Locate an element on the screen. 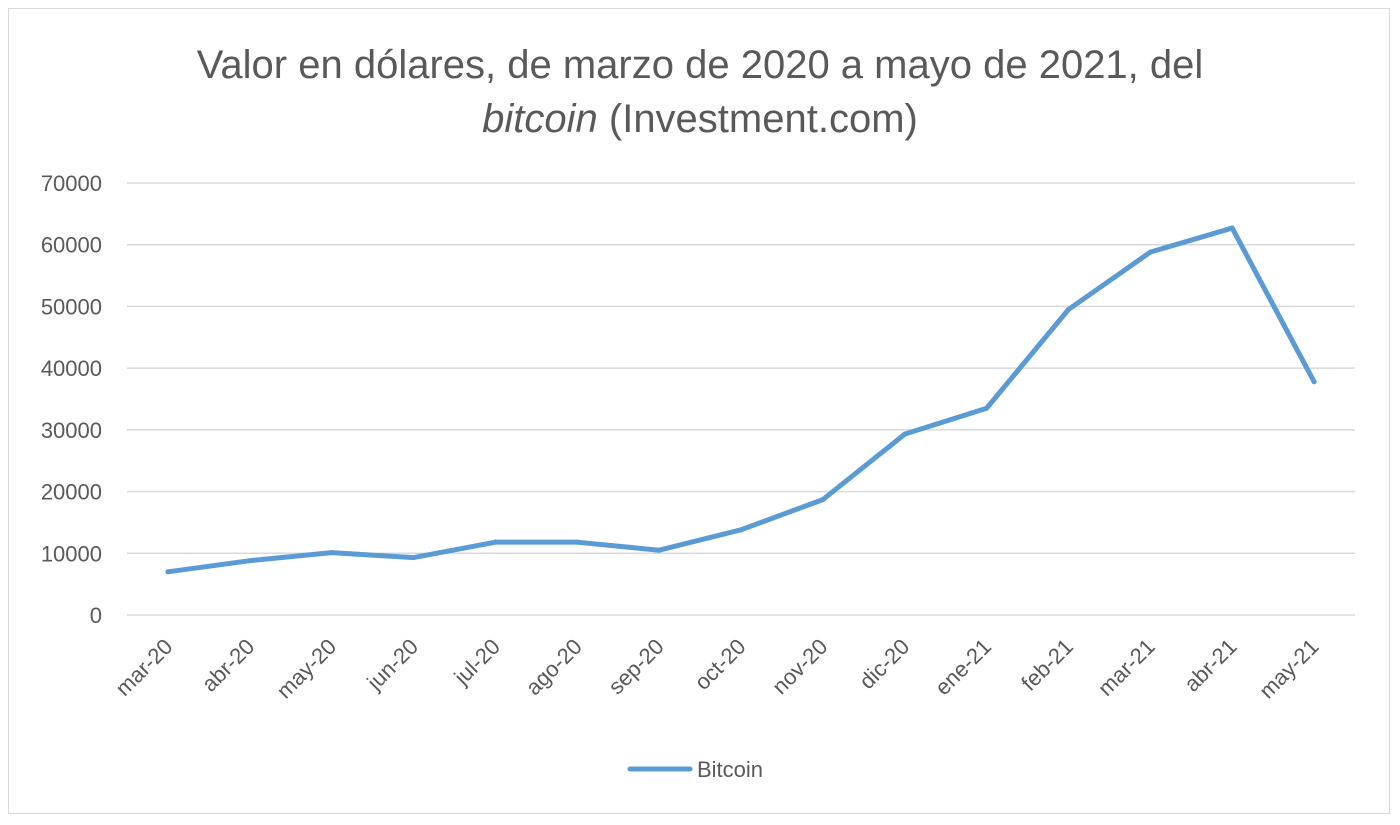 The width and height of the screenshot is (1400, 825). x-tick-label: mar-21 is located at coordinates (1126, 667).